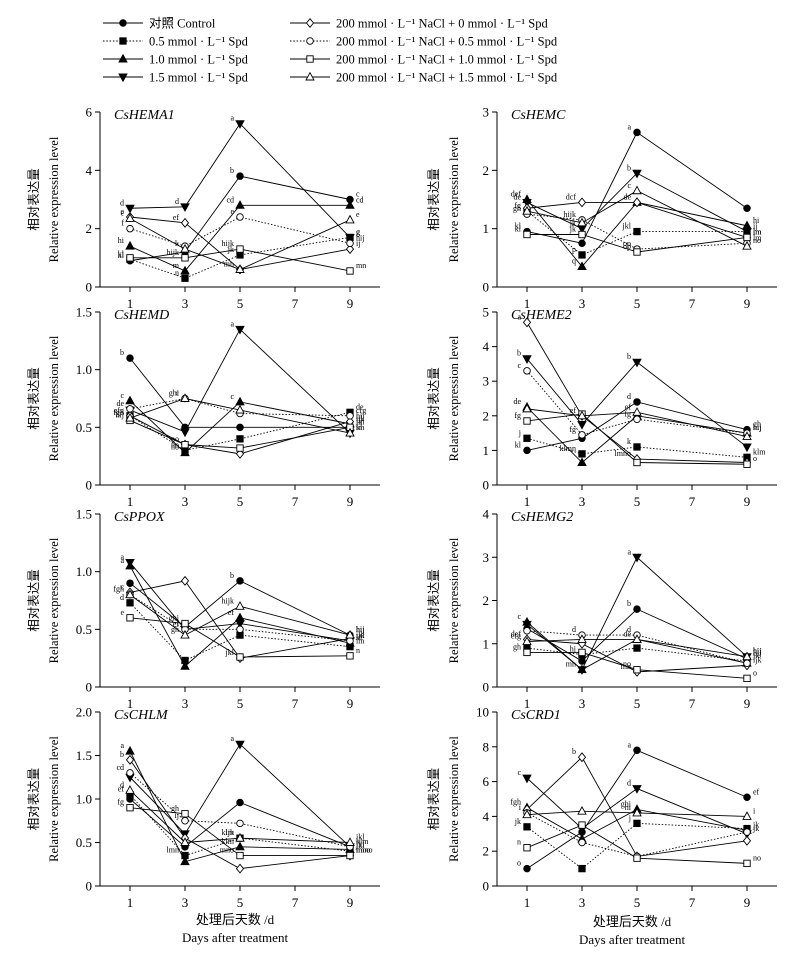 The image size is (800, 962). What do you see at coordinates (84, 514) in the screenshot?
I see `y-tick-label: 1.5` at bounding box center [84, 514].